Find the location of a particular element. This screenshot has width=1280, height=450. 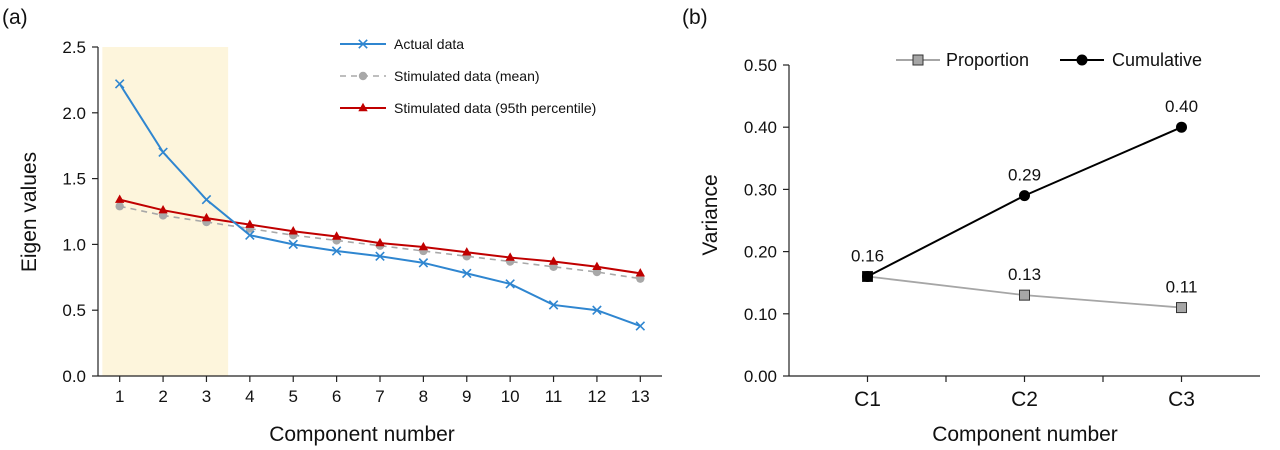

x-tick-label: 10 is located at coordinates (510, 396).